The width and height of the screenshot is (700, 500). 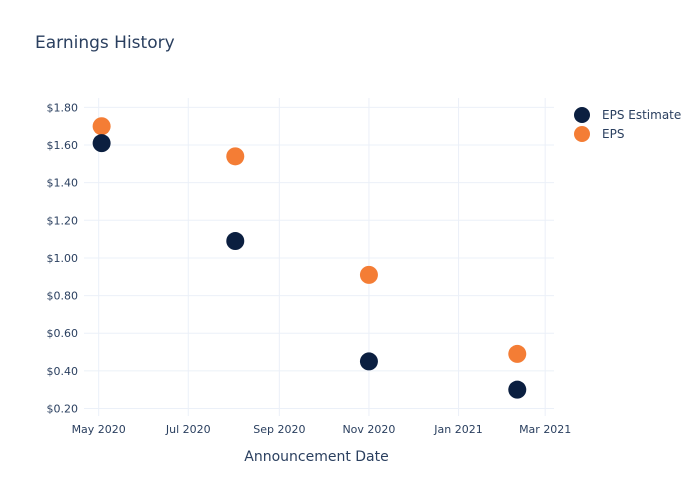 What do you see at coordinates (63, 107) in the screenshot?
I see `y-tick-label: $1.80` at bounding box center [63, 107].